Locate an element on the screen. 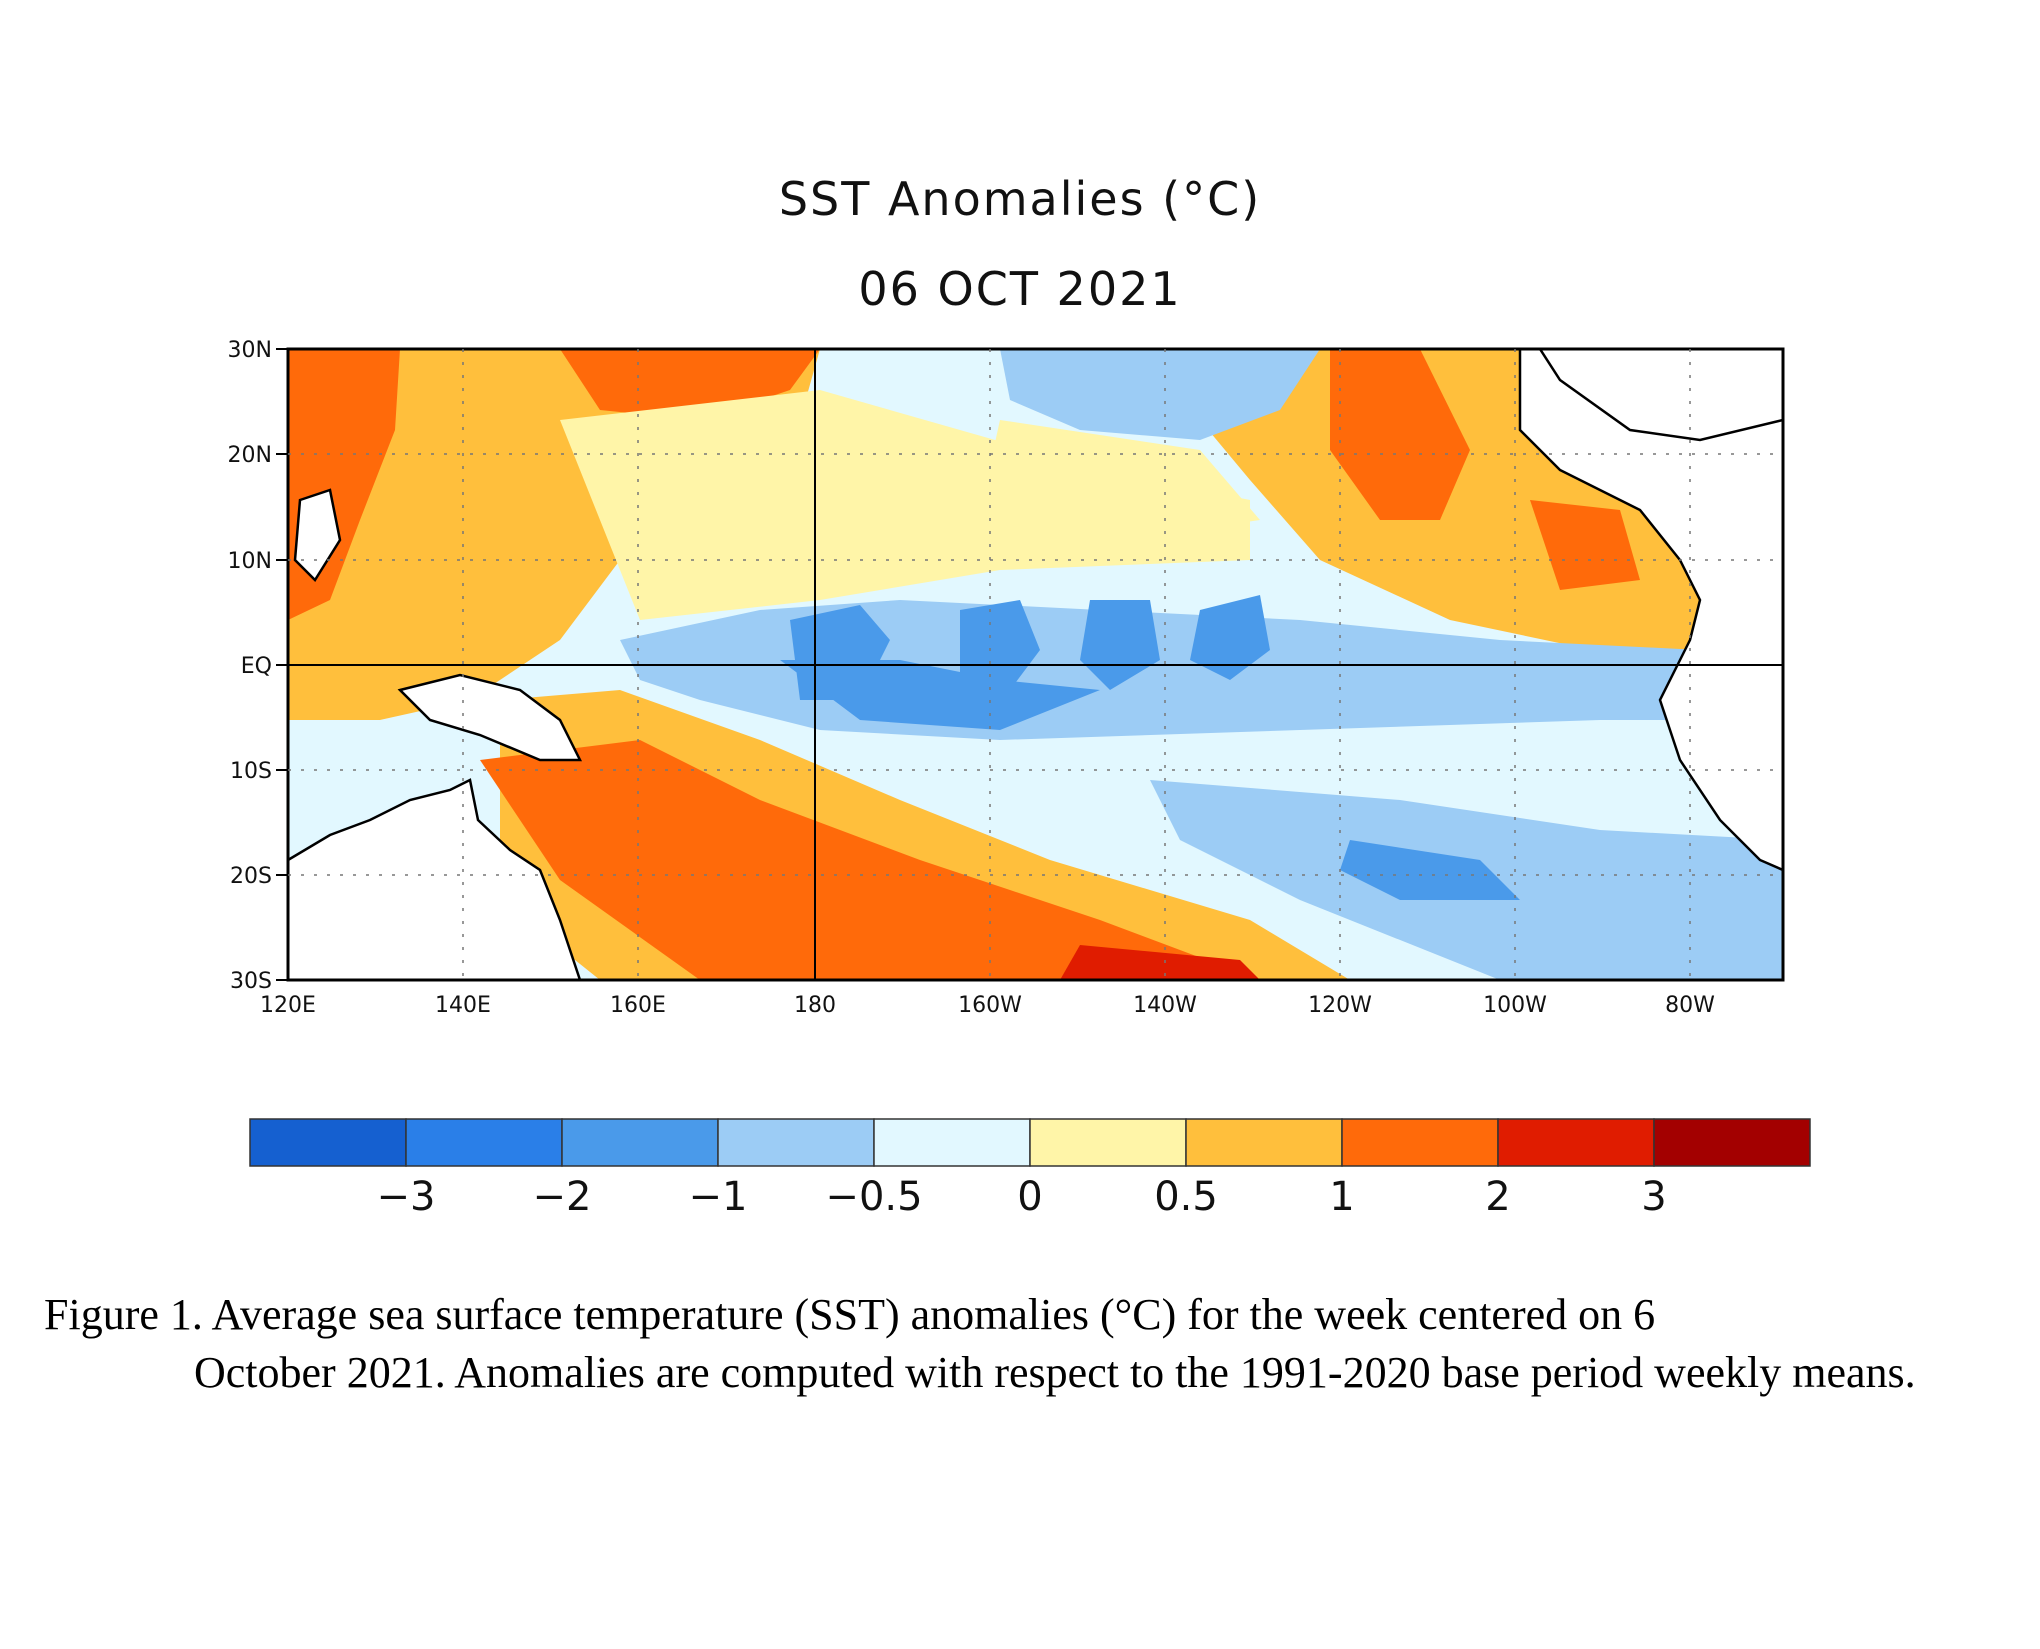 The width and height of the screenshot is (2040, 1649). northeast-warm-core is located at coordinates (1400, 434).